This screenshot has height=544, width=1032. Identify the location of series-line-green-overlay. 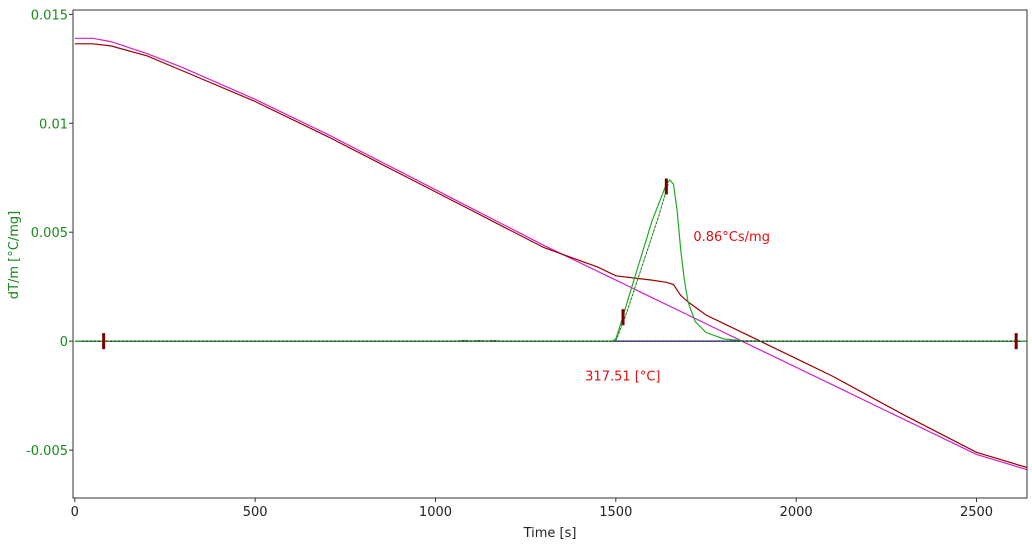
(642, 263).